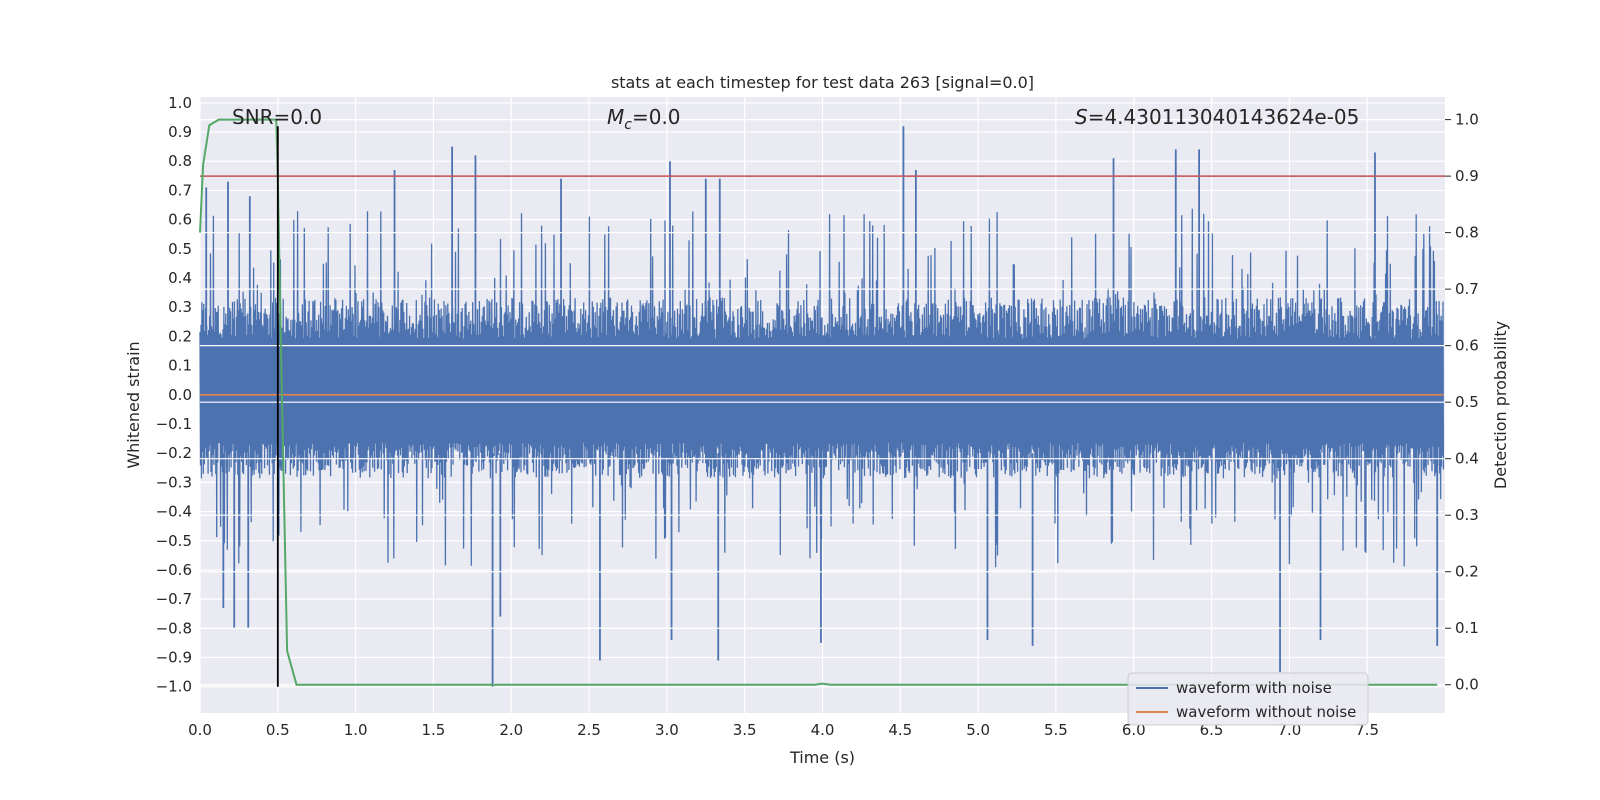  What do you see at coordinates (174, 599) in the screenshot?
I see `y-tick-label: −0.7` at bounding box center [174, 599].